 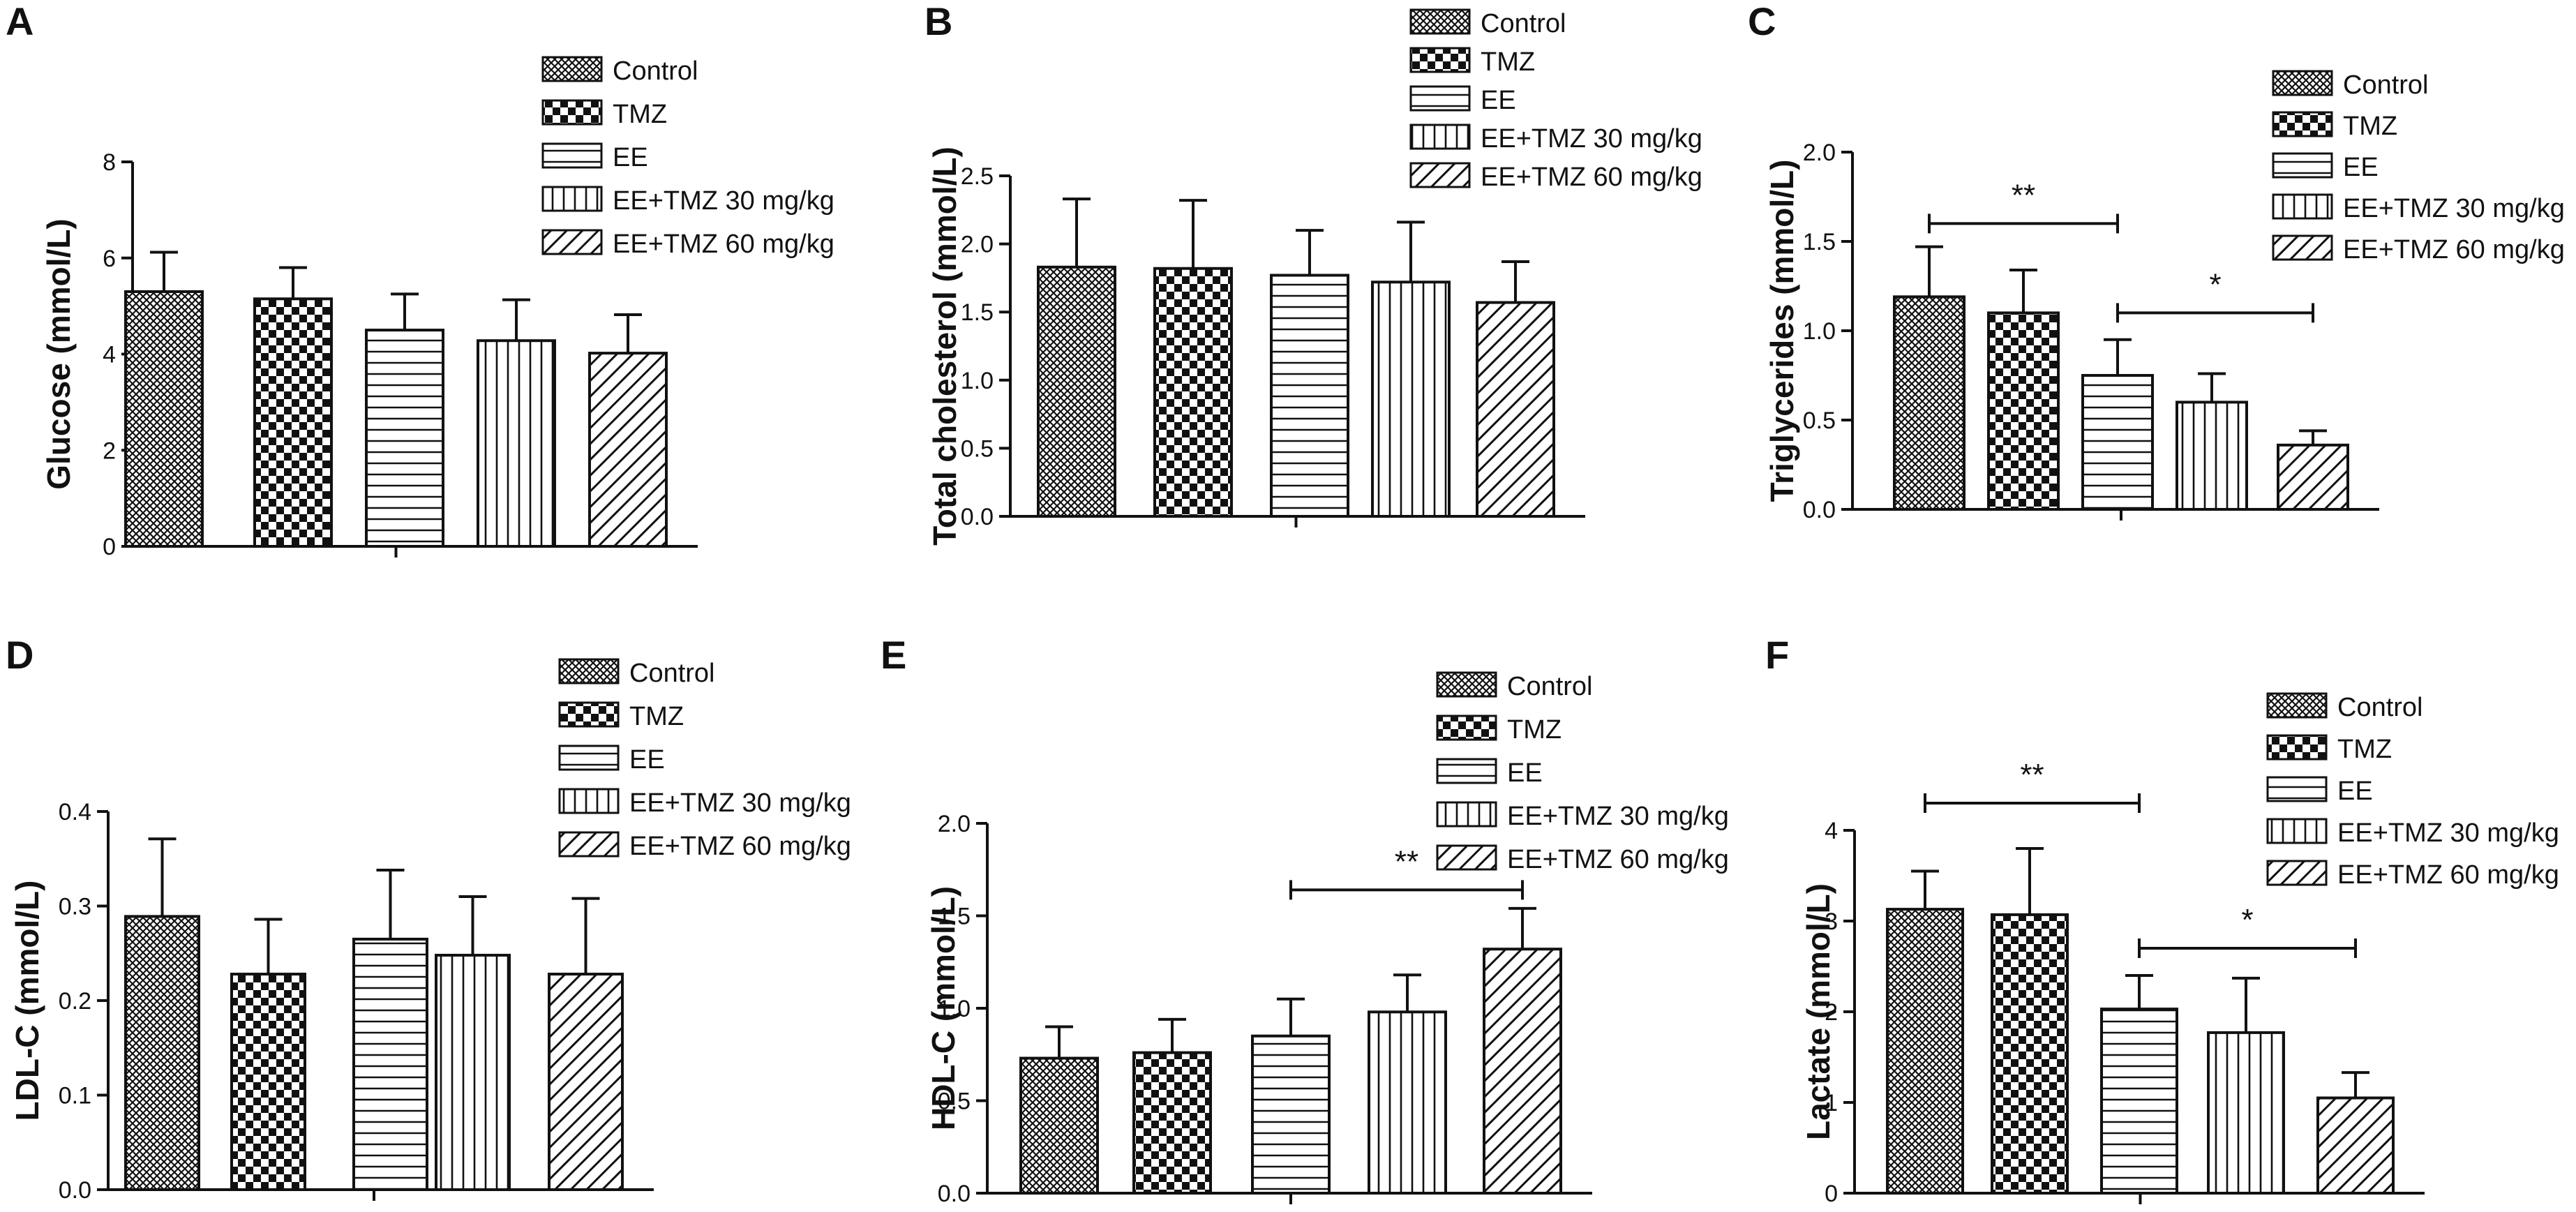 I want to click on panel-b-legend-label-ee: EE, so click(x=1498, y=100).